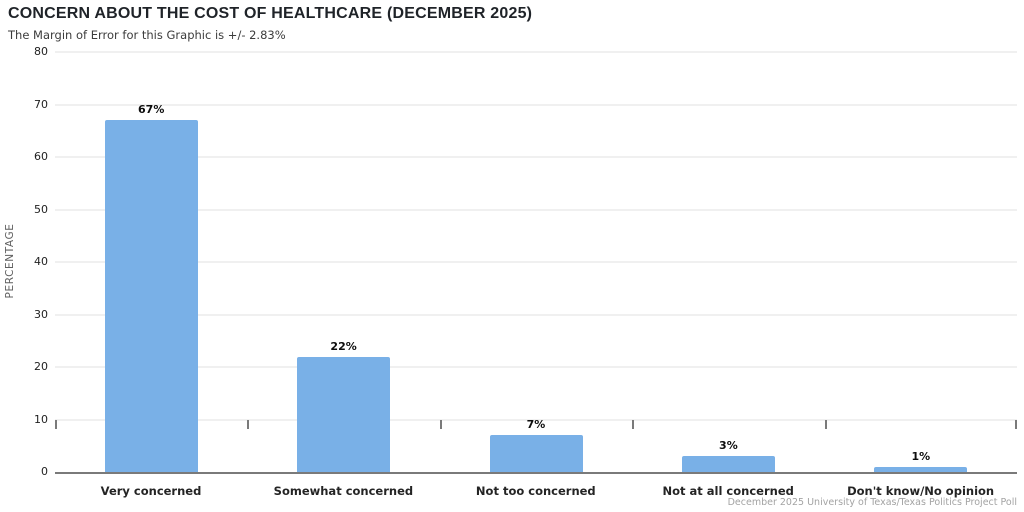 Image resolution: width=1024 pixels, height=512 pixels. I want to click on bar-value-label: 22%, so click(343, 346).